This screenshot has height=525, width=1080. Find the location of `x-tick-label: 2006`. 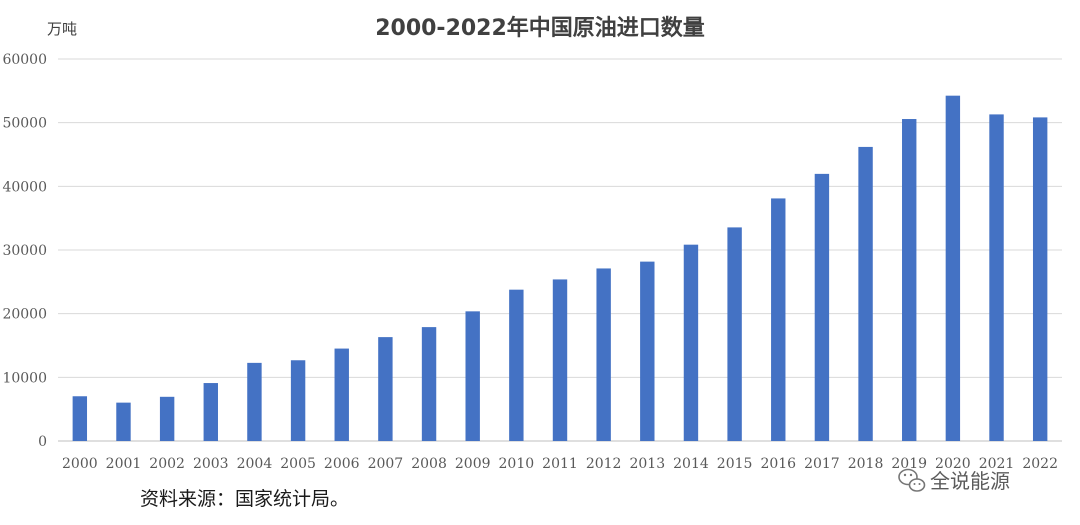

x-tick-label: 2006 is located at coordinates (342, 464).